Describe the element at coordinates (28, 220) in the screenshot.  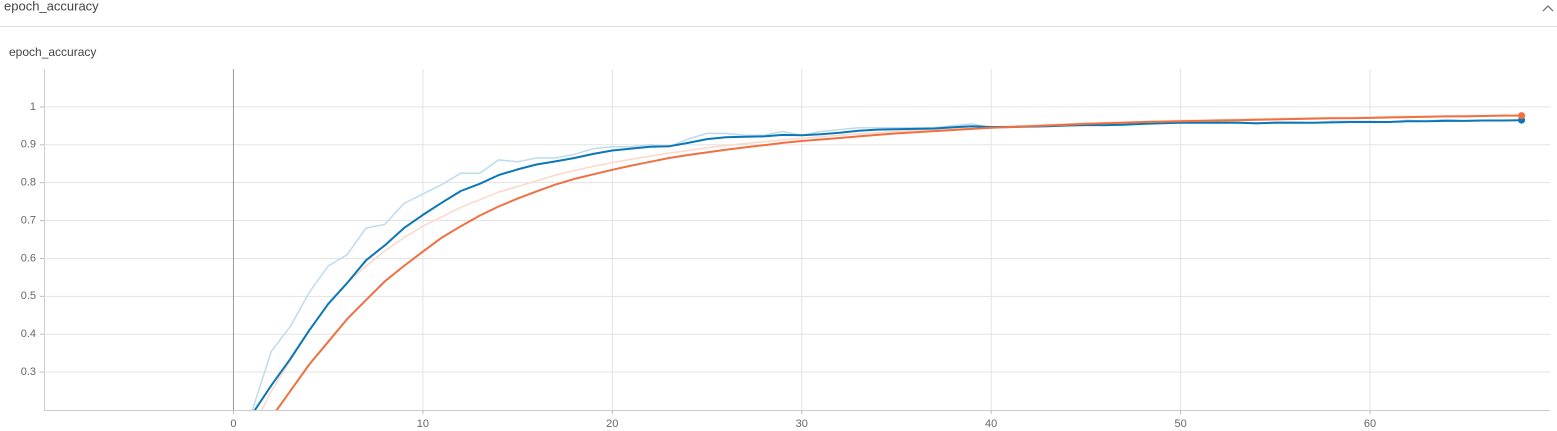
I see `y-tick-label: 0.7` at that location.